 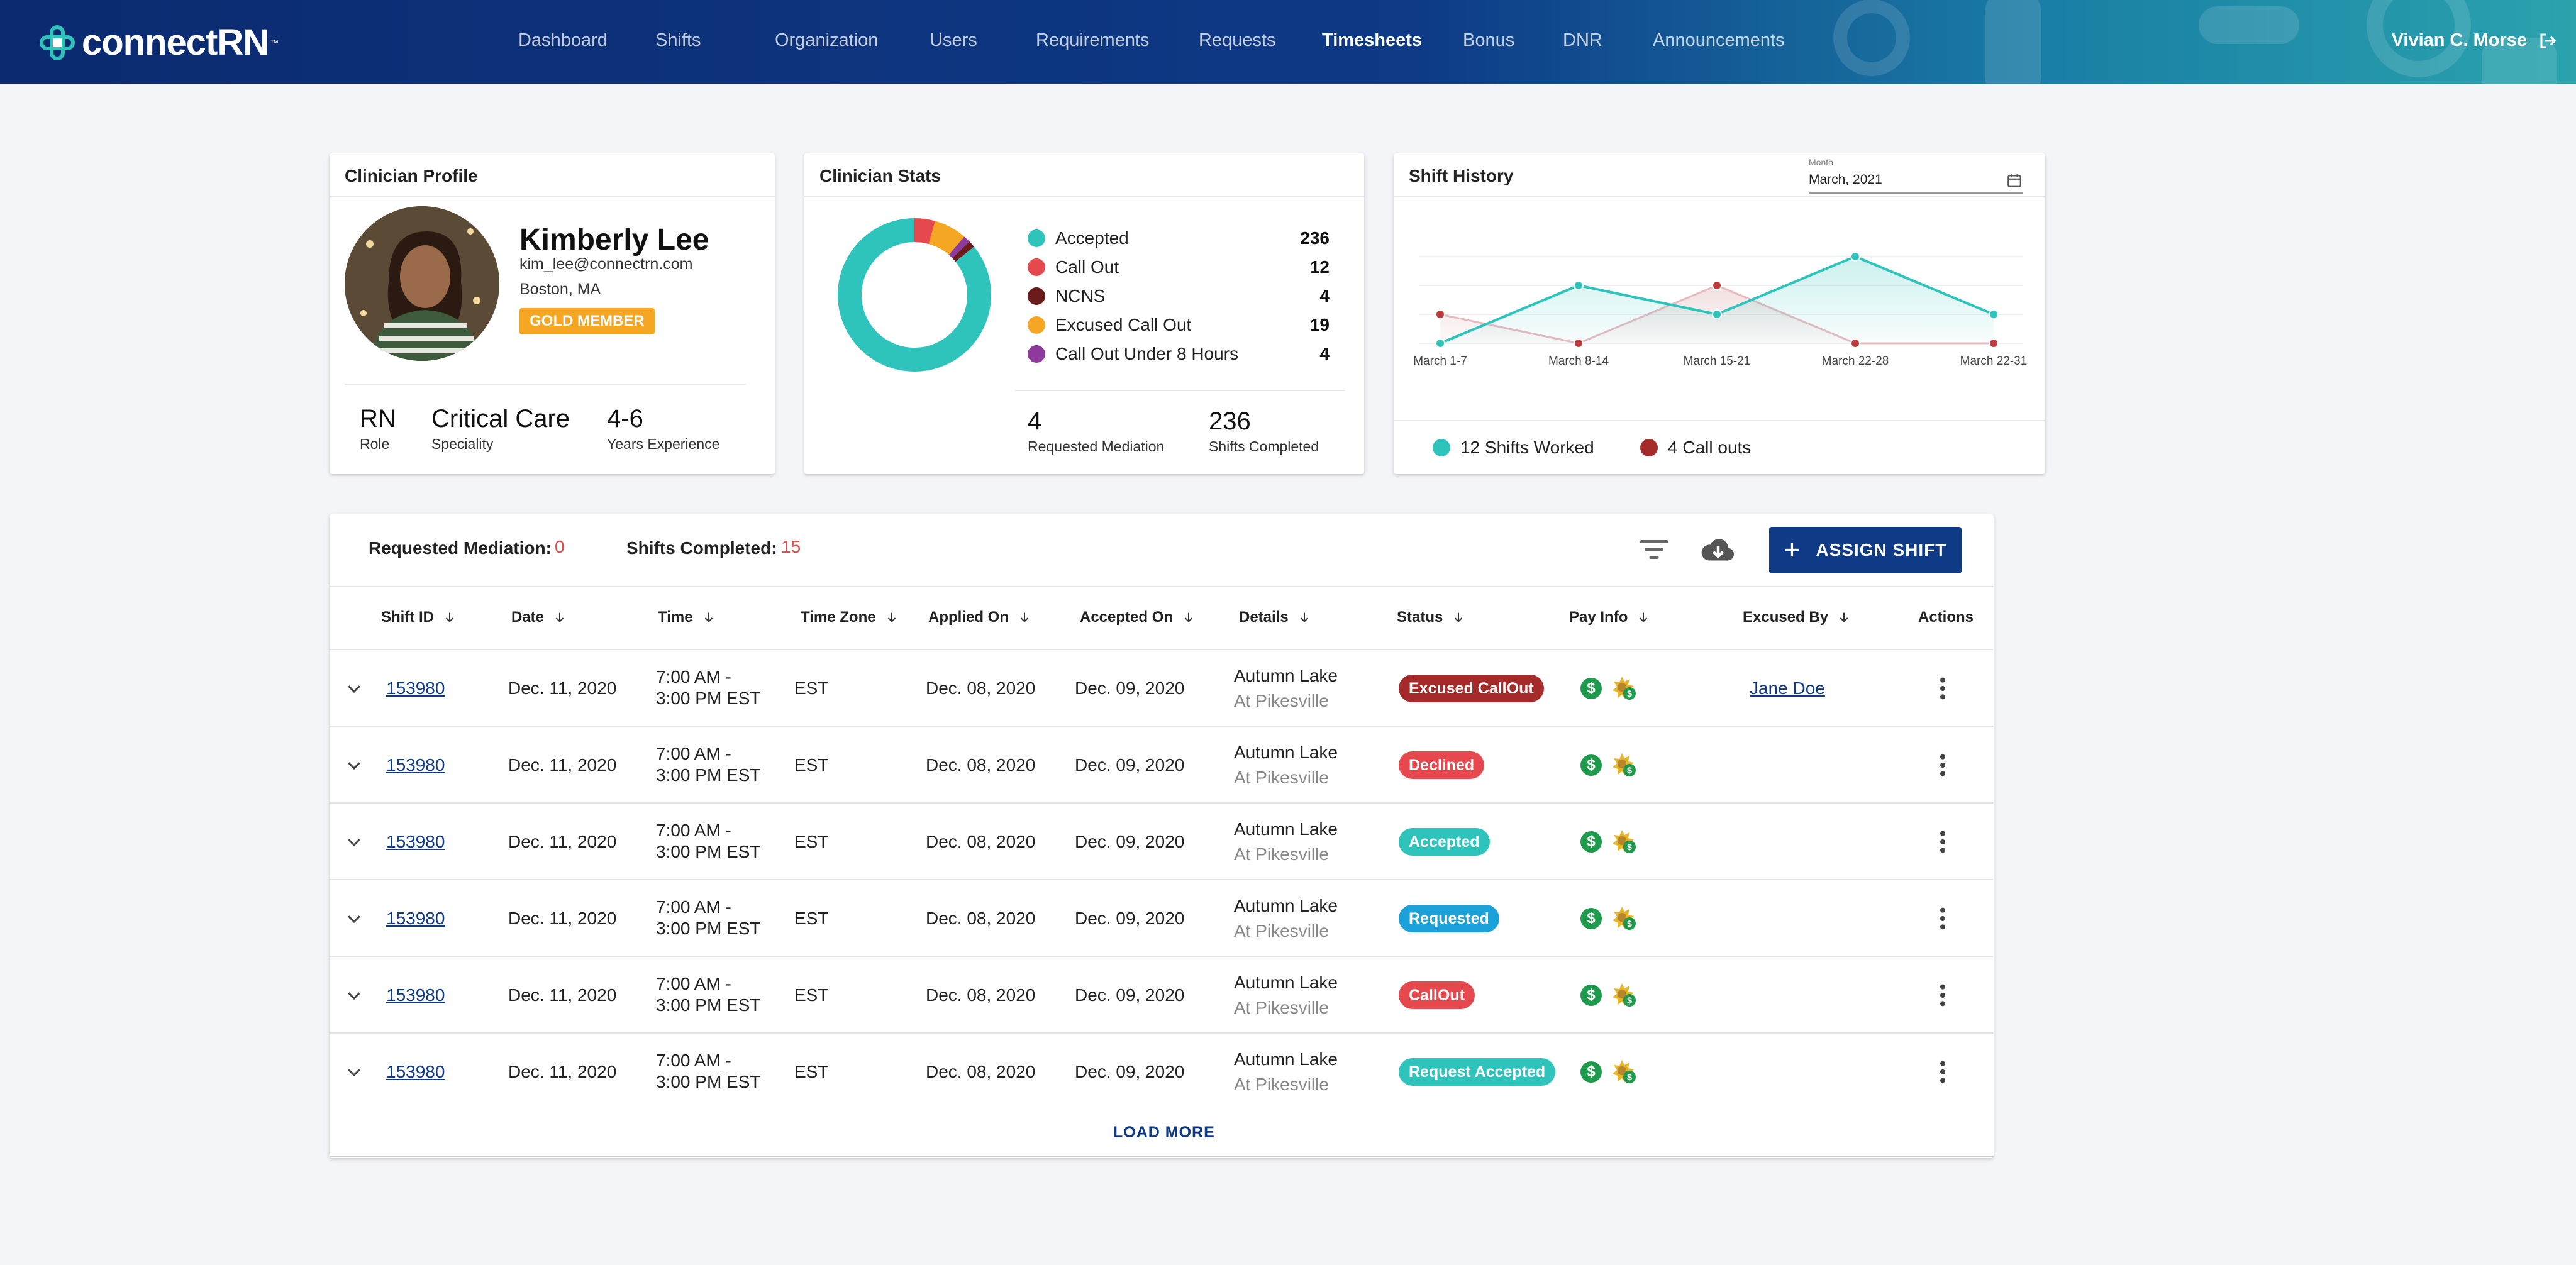 I want to click on column-header-status: Status, so click(x=1431, y=617).